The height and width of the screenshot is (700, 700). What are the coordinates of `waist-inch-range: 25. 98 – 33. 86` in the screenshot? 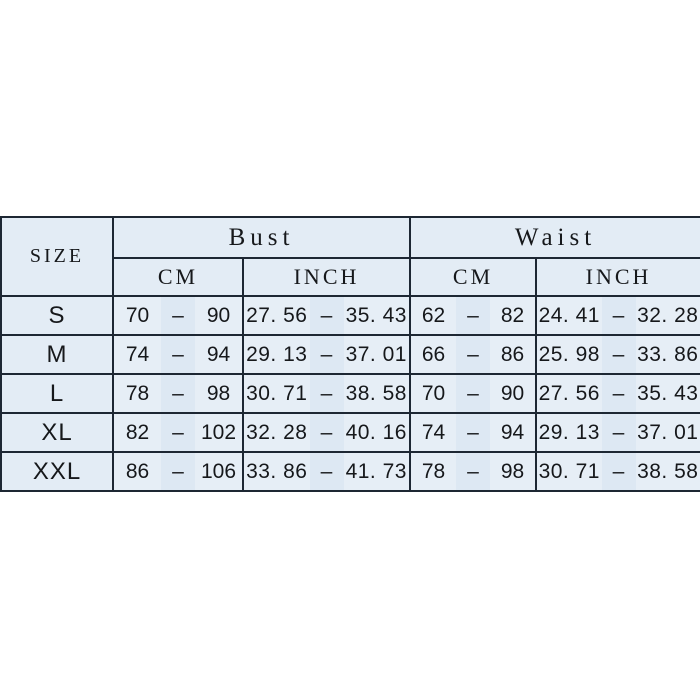 It's located at (617, 354).